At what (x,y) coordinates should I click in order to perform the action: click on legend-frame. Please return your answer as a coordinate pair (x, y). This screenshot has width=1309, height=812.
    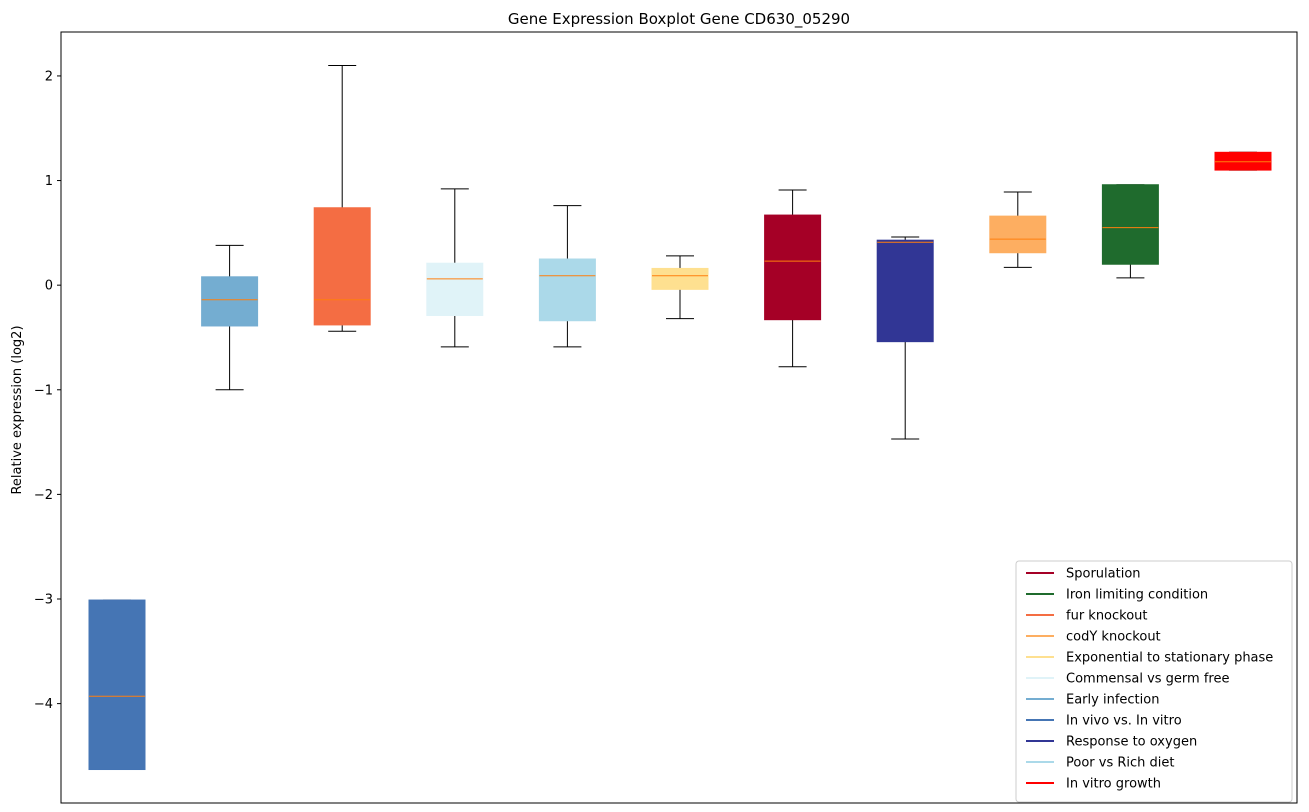
    Looking at the image, I should click on (1154, 681).